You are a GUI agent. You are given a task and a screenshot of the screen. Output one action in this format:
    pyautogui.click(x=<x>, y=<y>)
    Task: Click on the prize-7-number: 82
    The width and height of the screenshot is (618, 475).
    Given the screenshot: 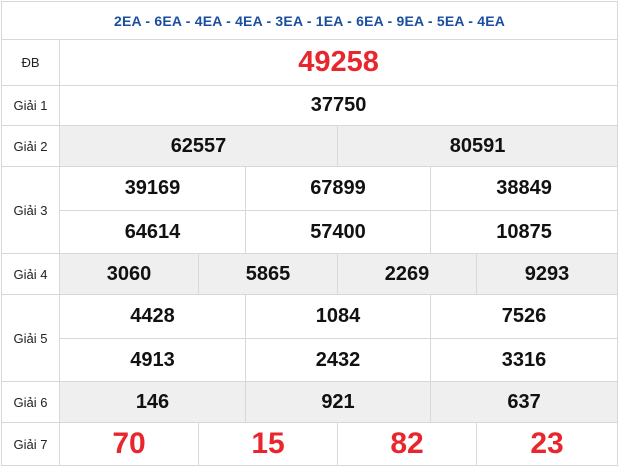 What is the action you would take?
    pyautogui.click(x=407, y=444)
    